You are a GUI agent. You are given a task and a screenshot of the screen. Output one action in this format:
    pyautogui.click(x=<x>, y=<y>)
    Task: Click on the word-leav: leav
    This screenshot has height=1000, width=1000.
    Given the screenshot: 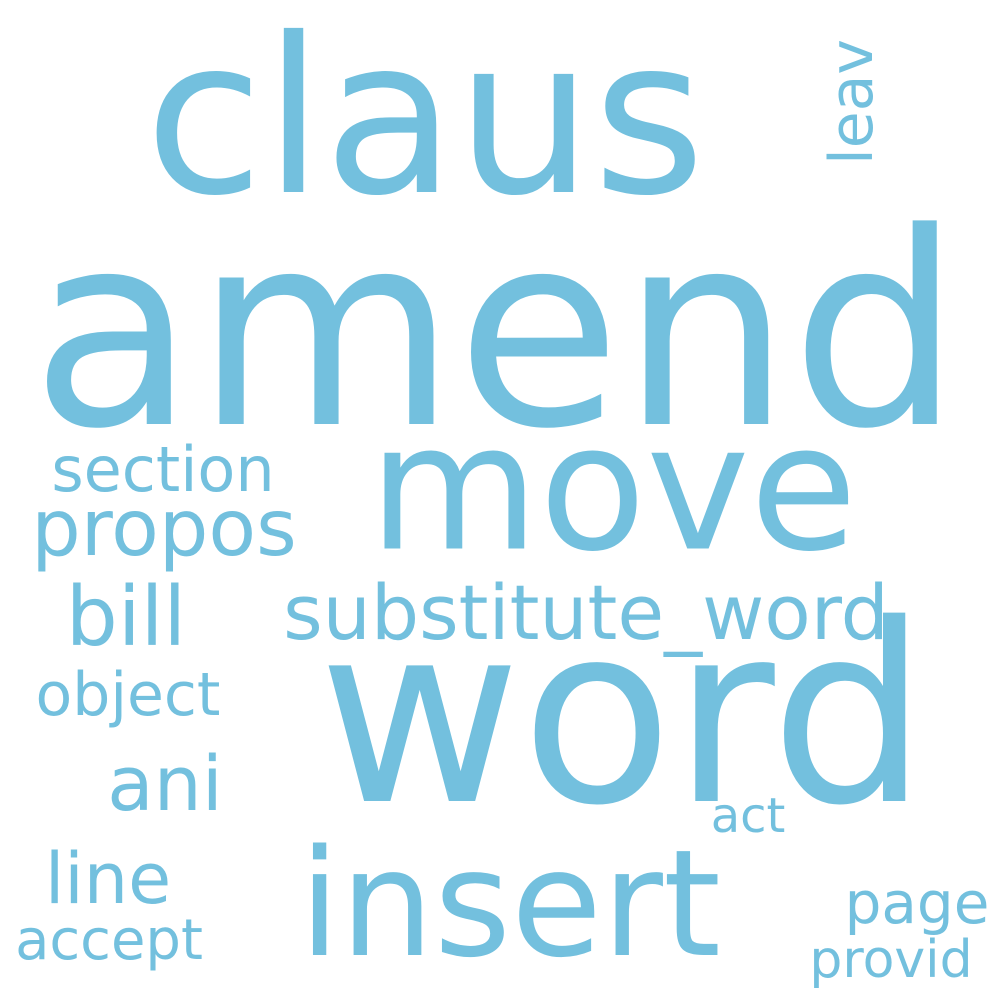 What is the action you would take?
    pyautogui.click(x=852, y=102)
    